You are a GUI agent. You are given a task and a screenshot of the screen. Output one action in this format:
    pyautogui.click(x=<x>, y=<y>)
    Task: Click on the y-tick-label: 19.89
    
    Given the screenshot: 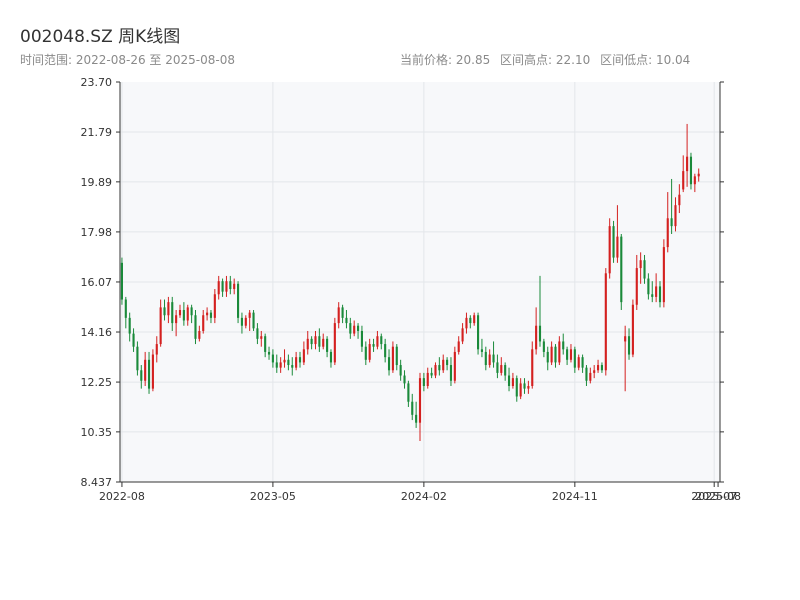 What is the action you would take?
    pyautogui.click(x=97, y=182)
    